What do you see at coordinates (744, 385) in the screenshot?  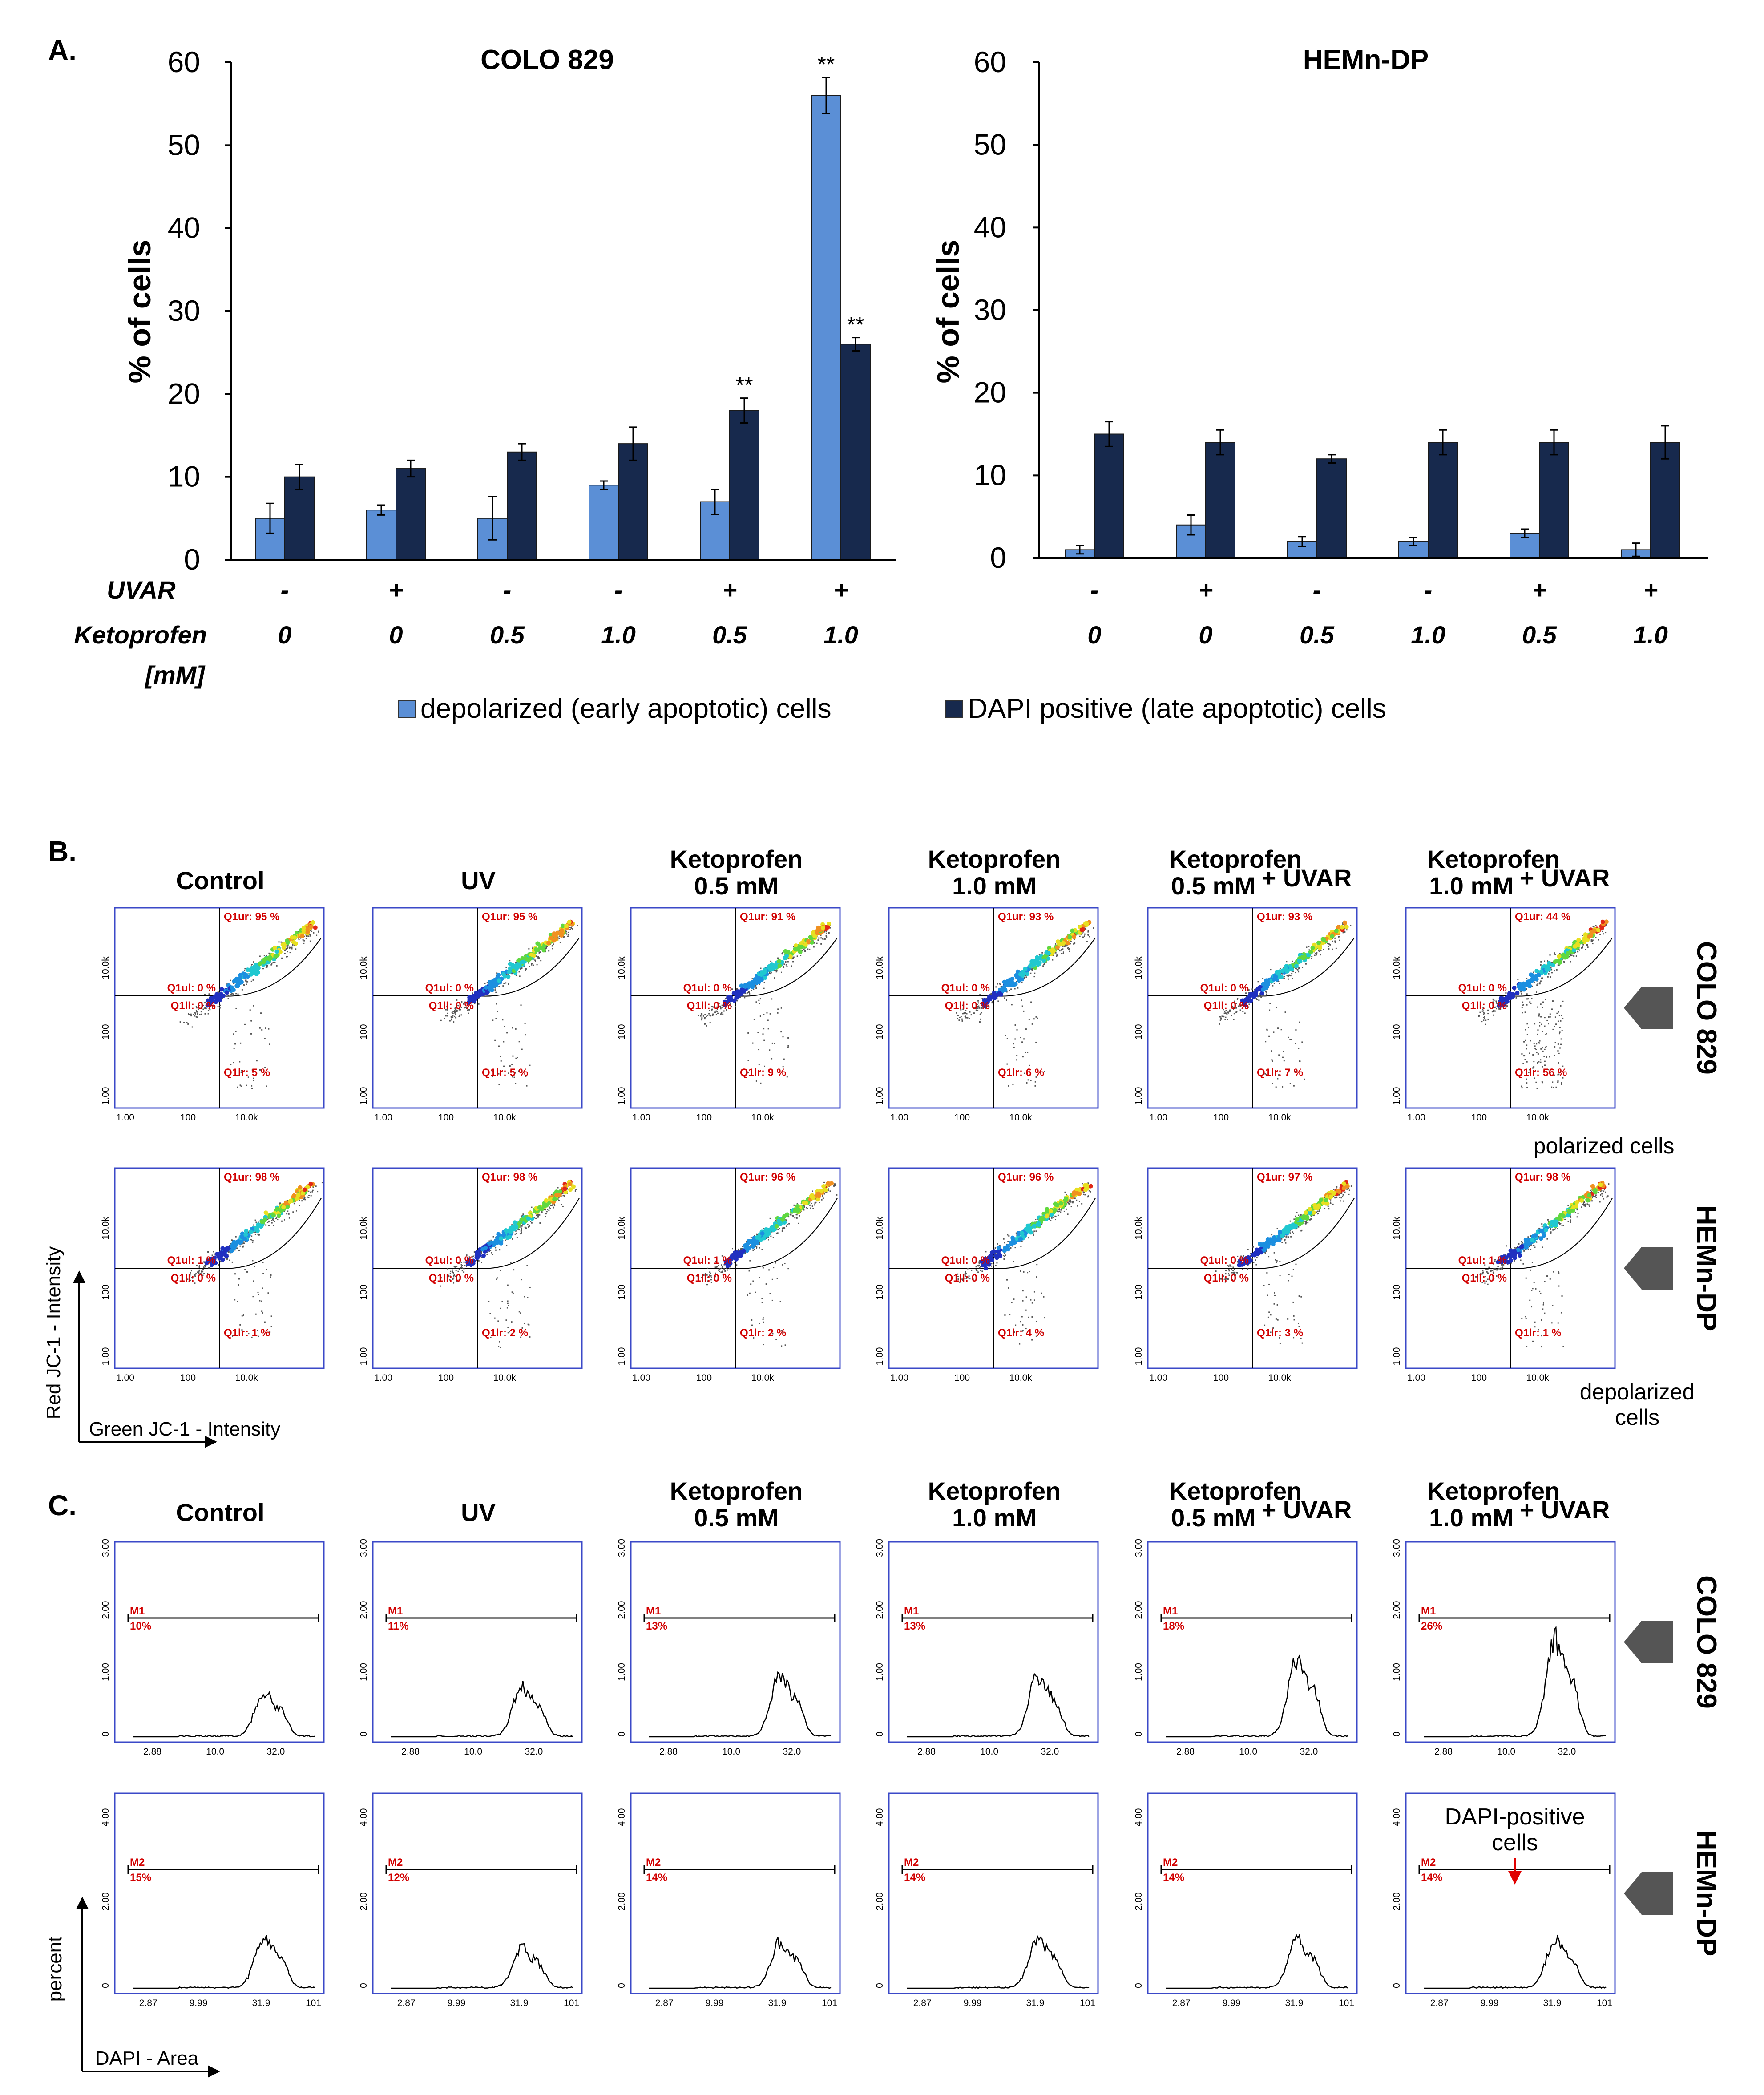 I see `significance-marker: **` at bounding box center [744, 385].